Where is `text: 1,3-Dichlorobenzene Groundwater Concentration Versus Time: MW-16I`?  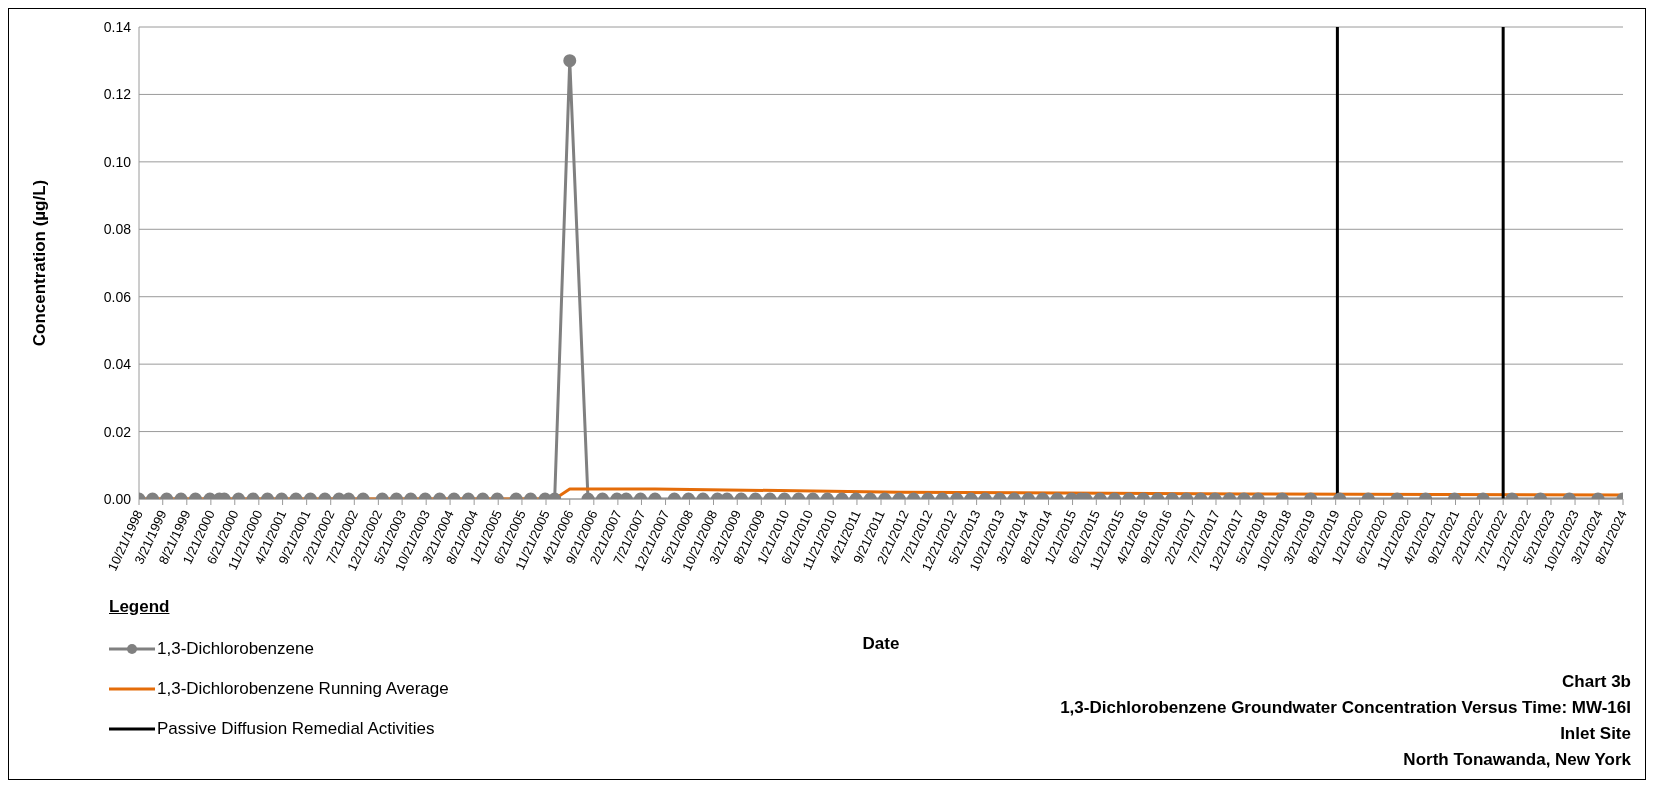 text: 1,3-Dichlorobenzene Groundwater Concentration Versus Time: MW-16I is located at coordinates (1345, 708).